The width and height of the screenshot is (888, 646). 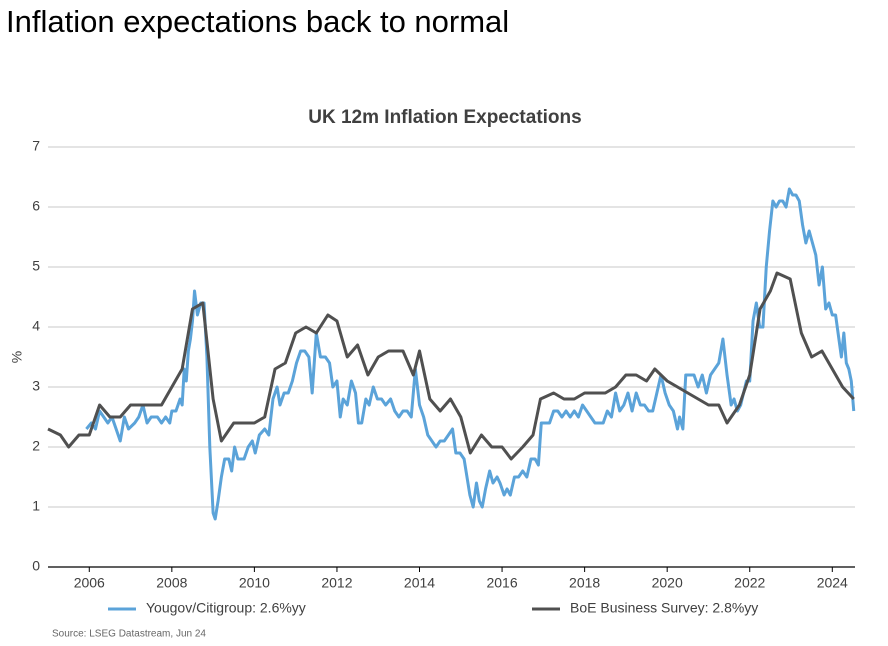 I want to click on chart-title: UK 12m Inflation Expectations, so click(x=444, y=117).